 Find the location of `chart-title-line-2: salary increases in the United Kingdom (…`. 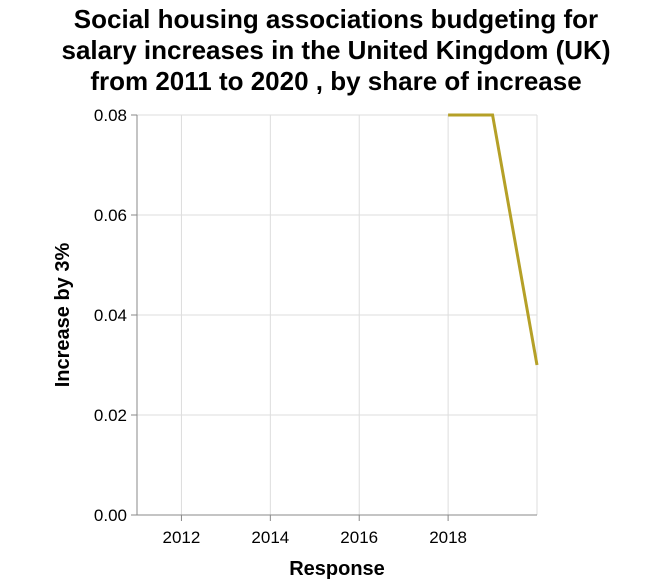

chart-title-line-2: salary increases in the United Kingdom (… is located at coordinates (336, 50).